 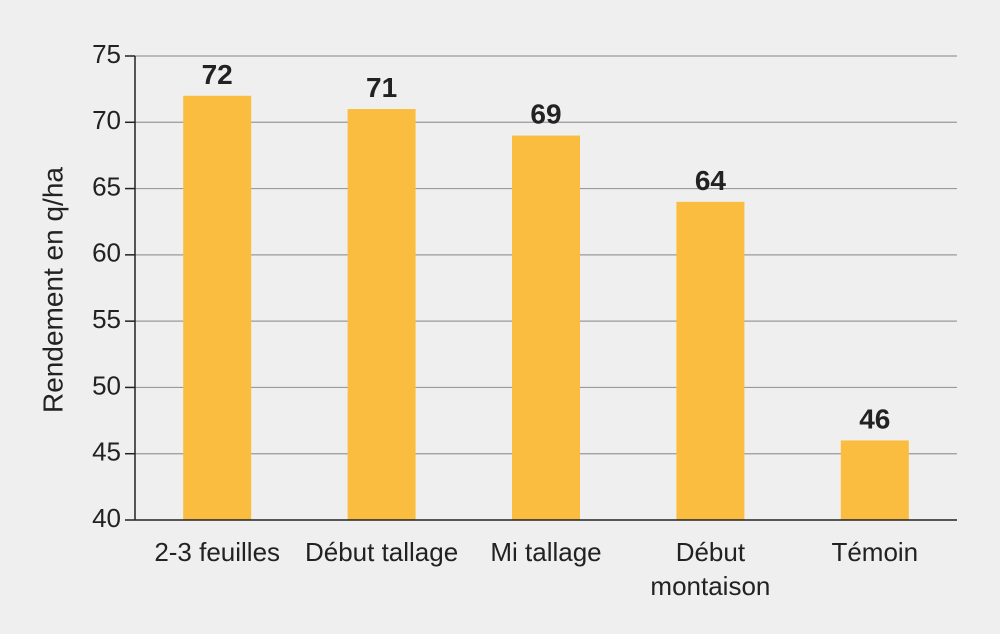 What do you see at coordinates (710, 569) in the screenshot?
I see `x-tick-label: Début montaison` at bounding box center [710, 569].